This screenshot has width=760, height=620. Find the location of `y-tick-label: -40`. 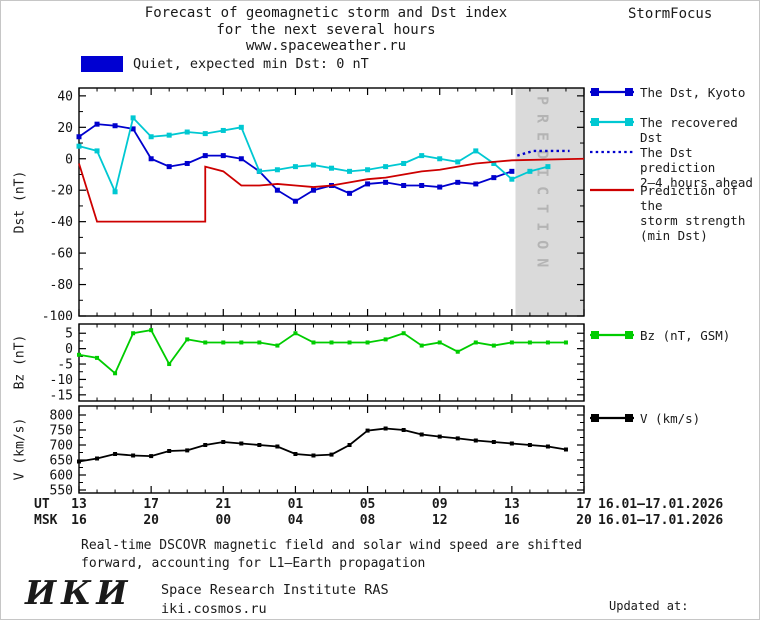

y-tick-label: -40 is located at coordinates (61, 222).